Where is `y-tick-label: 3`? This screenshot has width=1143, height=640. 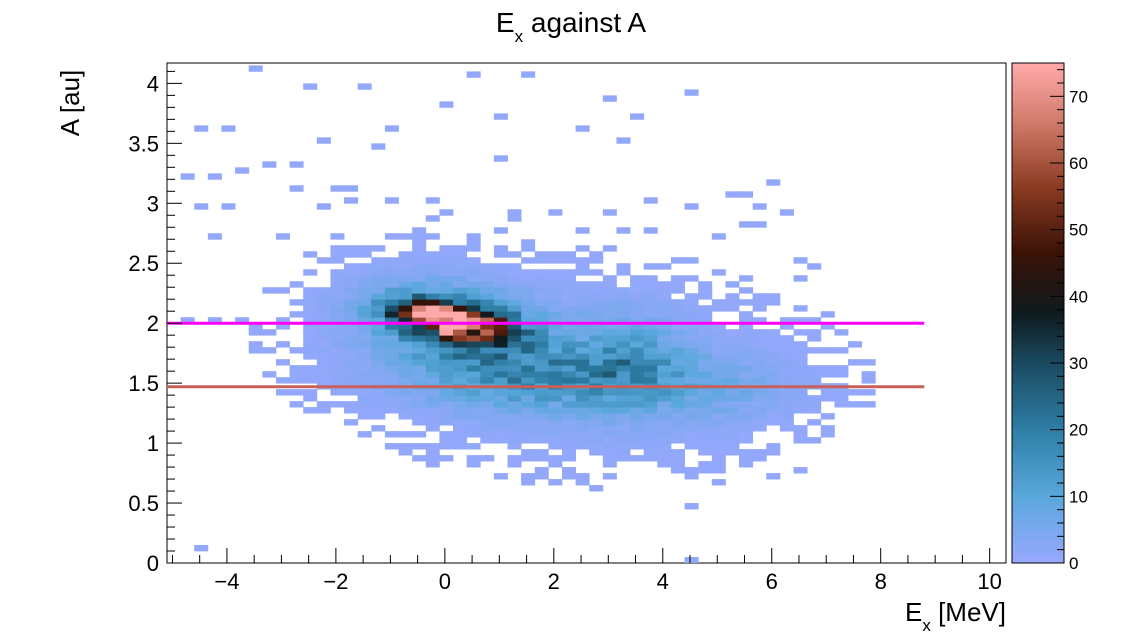 y-tick-label: 3 is located at coordinates (153, 203).